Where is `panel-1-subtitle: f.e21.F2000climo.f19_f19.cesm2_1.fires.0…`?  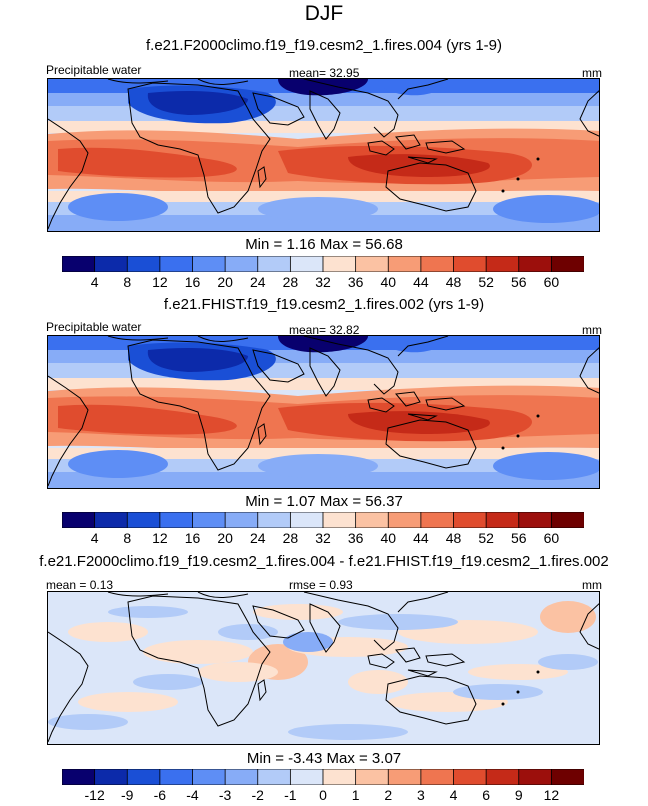
panel-1-subtitle: f.e21.F2000climo.f19_f19.cesm2_1.fires.0… is located at coordinates (323, 45).